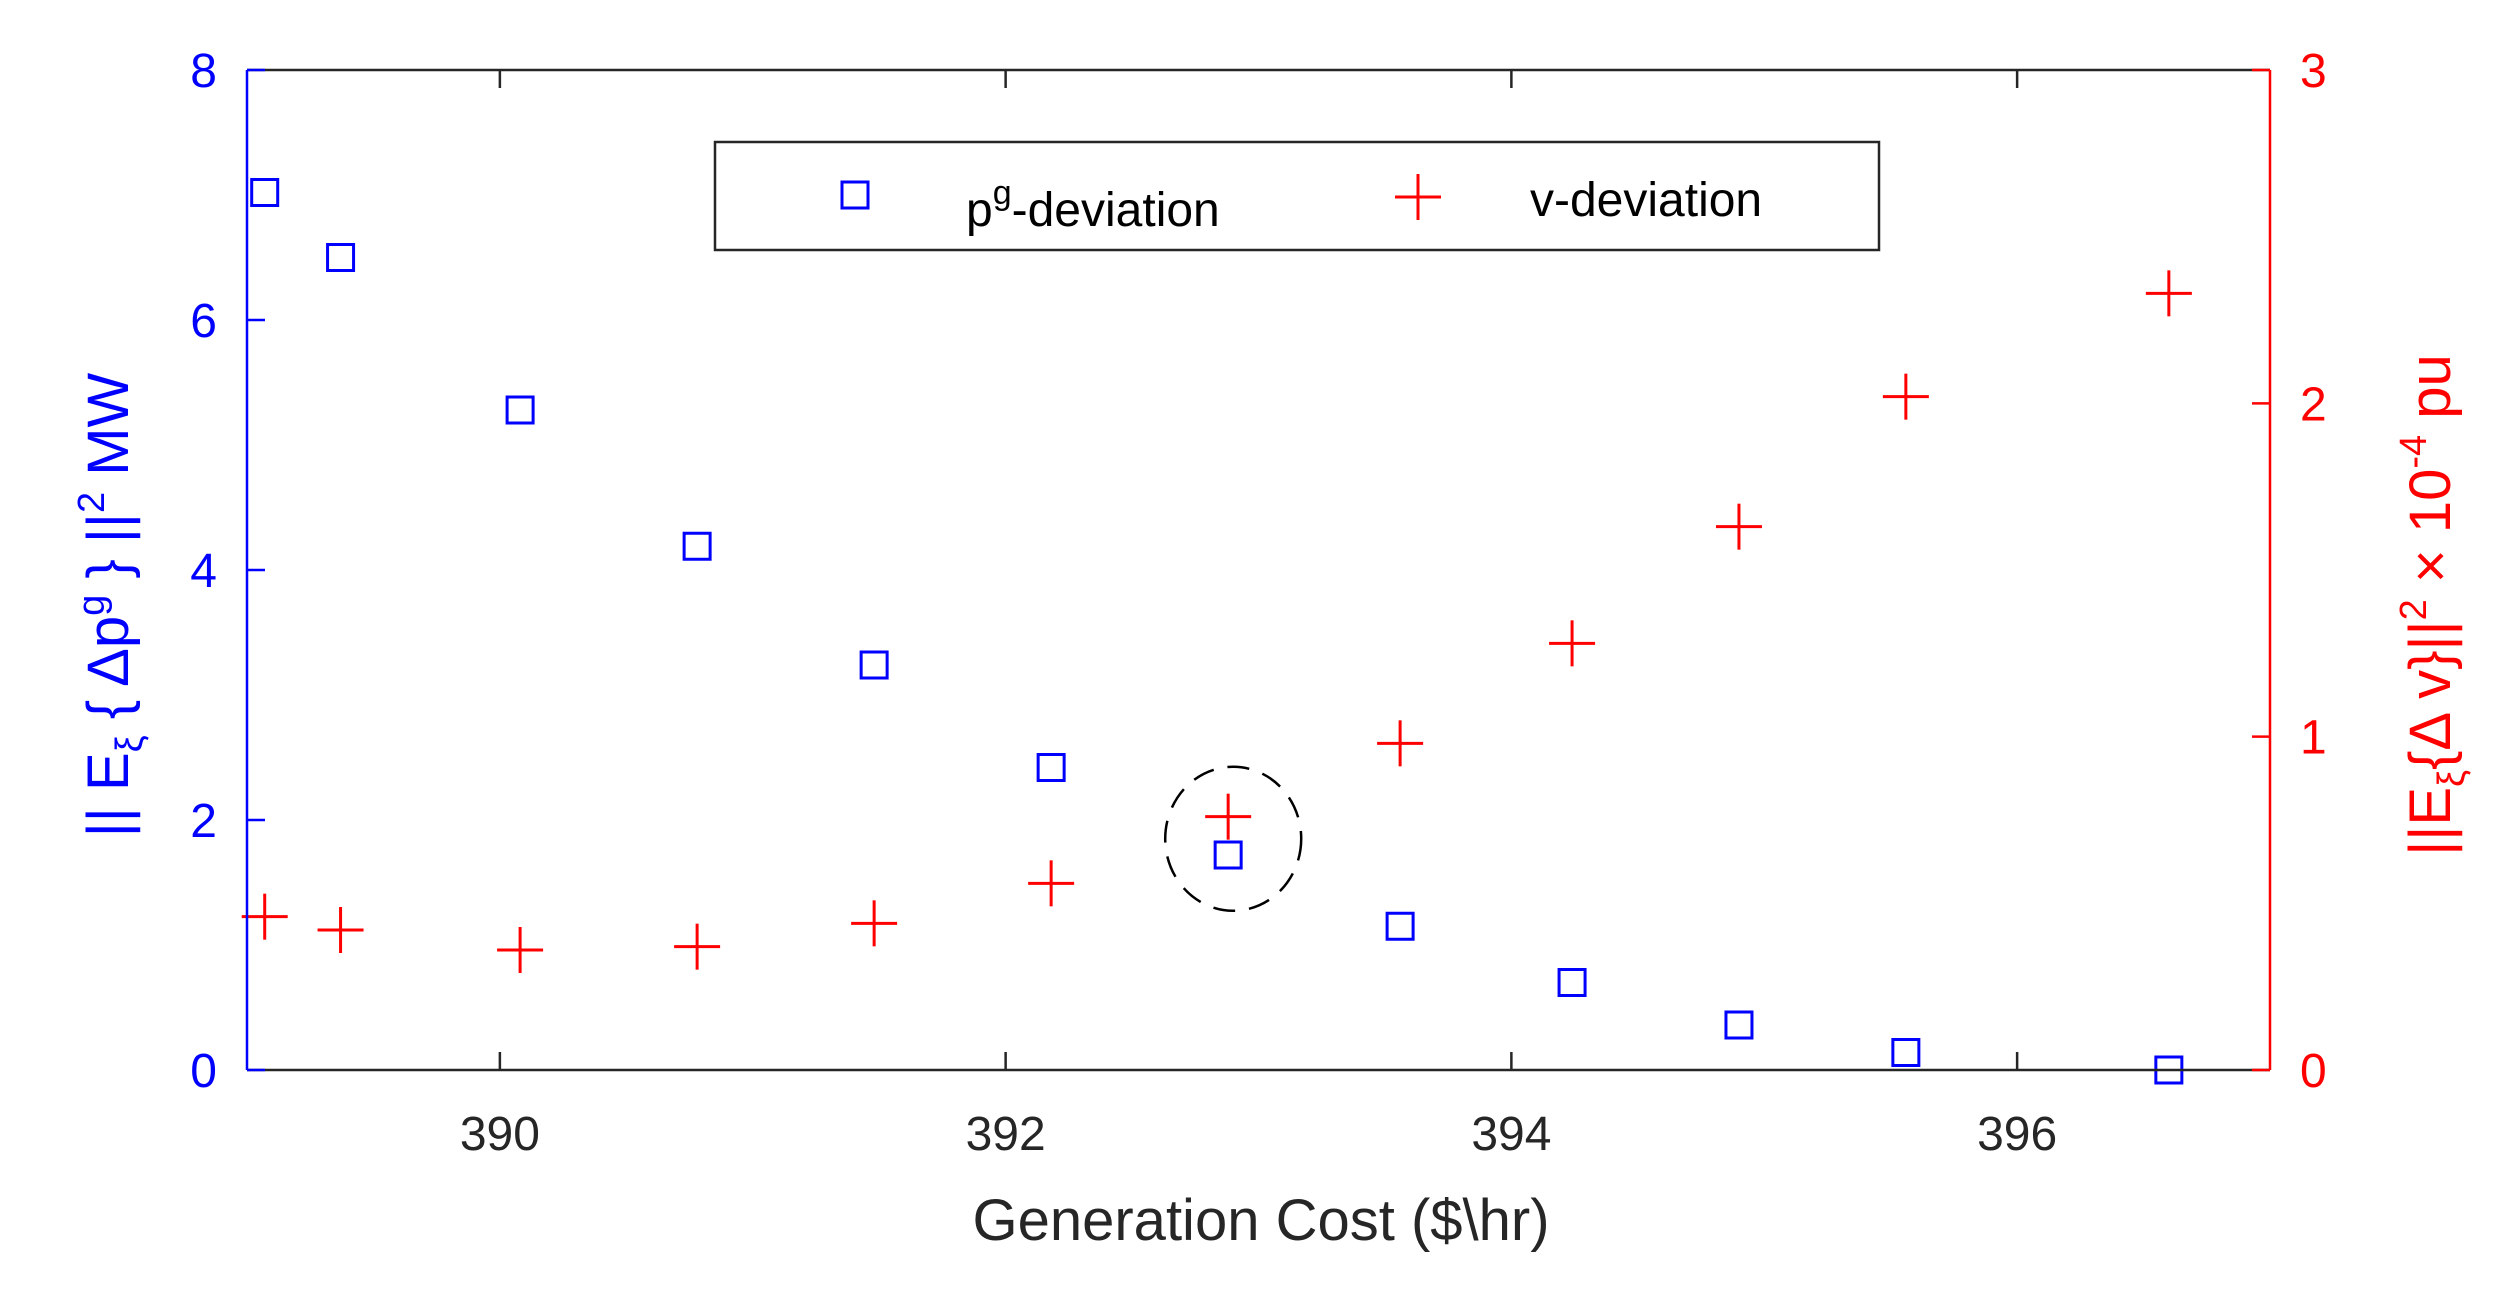 The width and height of the screenshot is (2502, 1306). What do you see at coordinates (2313, 404) in the screenshot?
I see `y-tick-label-right: 2` at bounding box center [2313, 404].